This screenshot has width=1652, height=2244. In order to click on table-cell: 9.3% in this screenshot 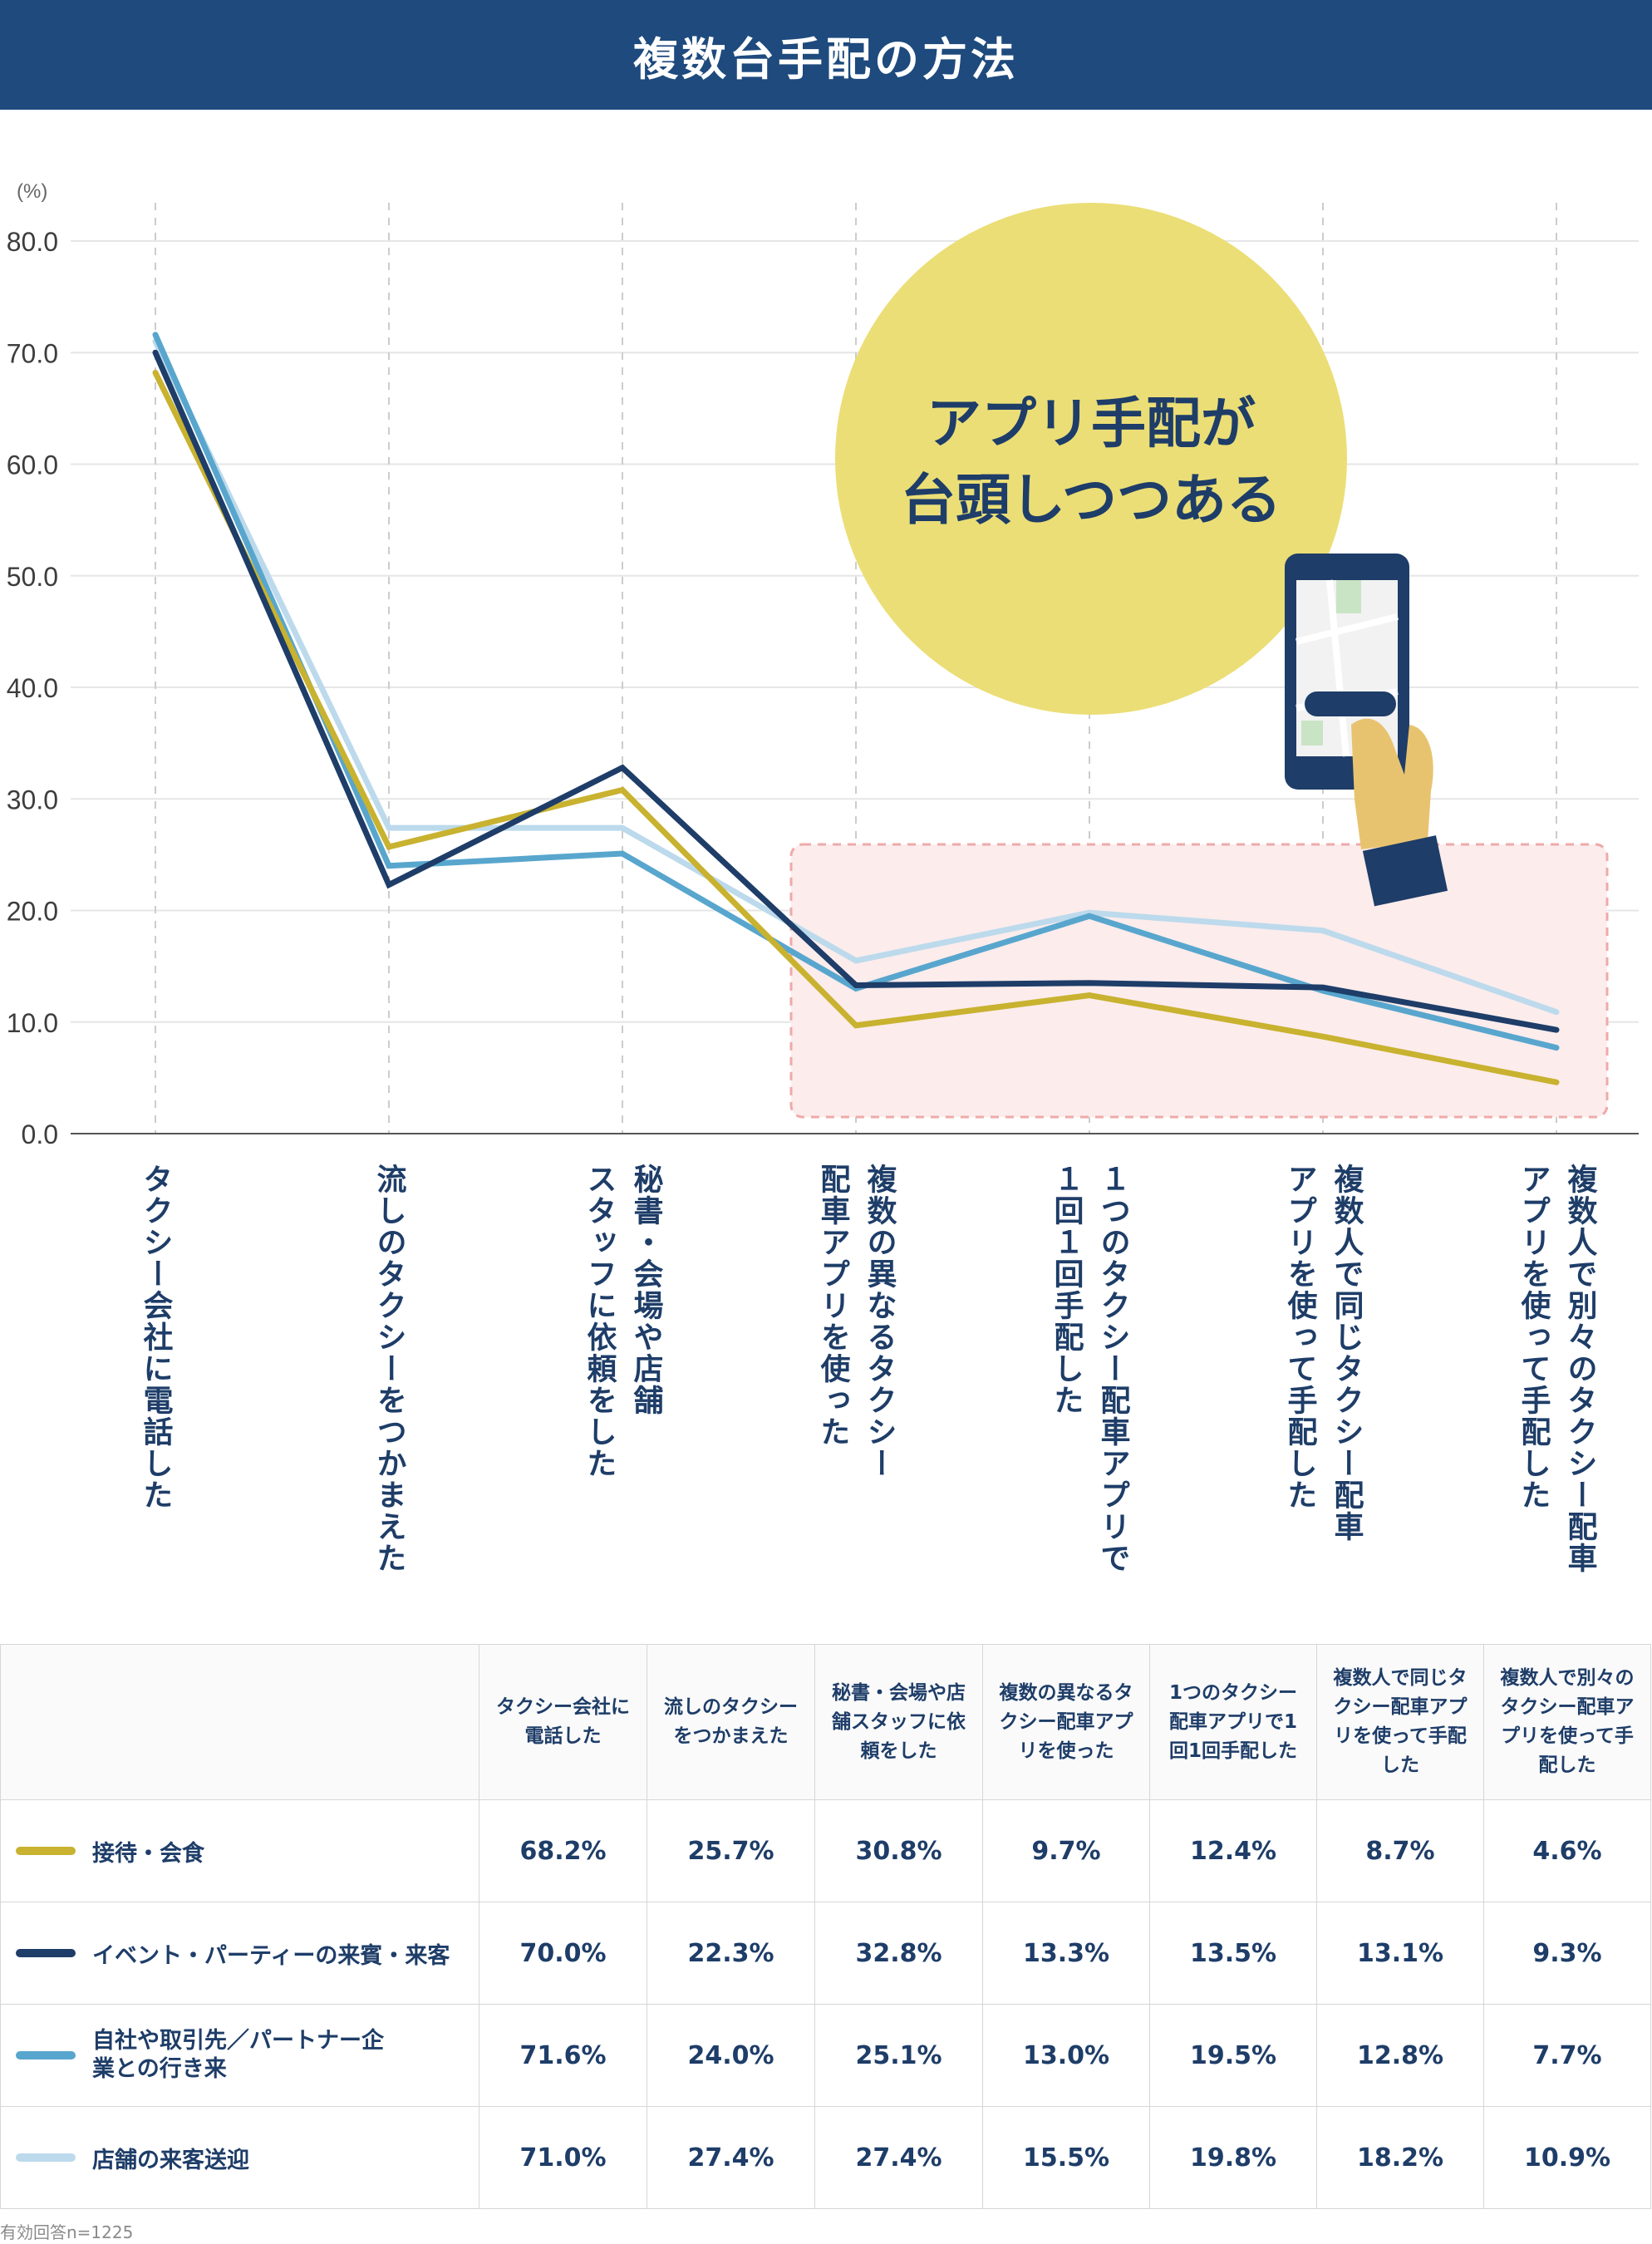, I will do `click(1567, 1953)`.